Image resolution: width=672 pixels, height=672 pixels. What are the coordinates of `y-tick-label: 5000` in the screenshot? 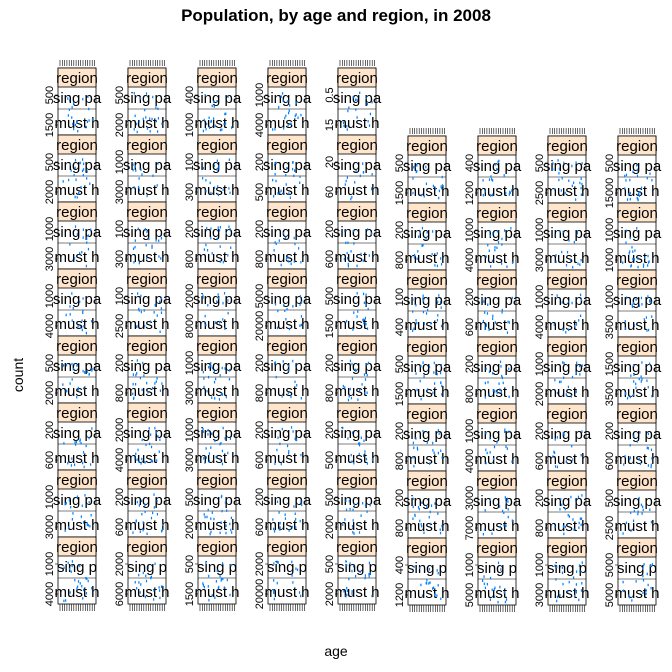 It's located at (470, 595).